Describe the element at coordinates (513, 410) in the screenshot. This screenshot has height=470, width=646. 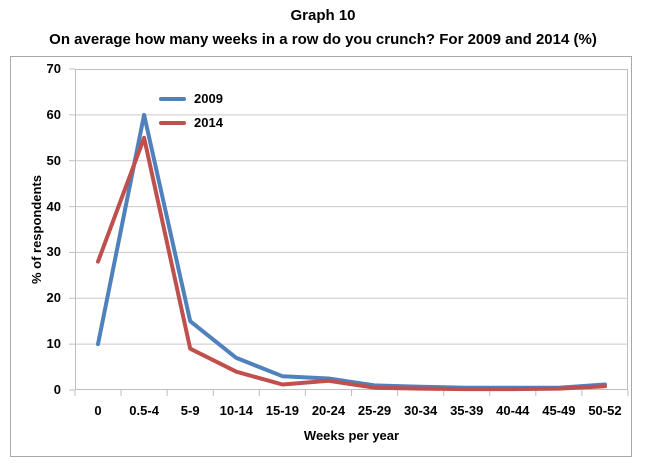
I see `x-tick-label: 40-44` at that location.